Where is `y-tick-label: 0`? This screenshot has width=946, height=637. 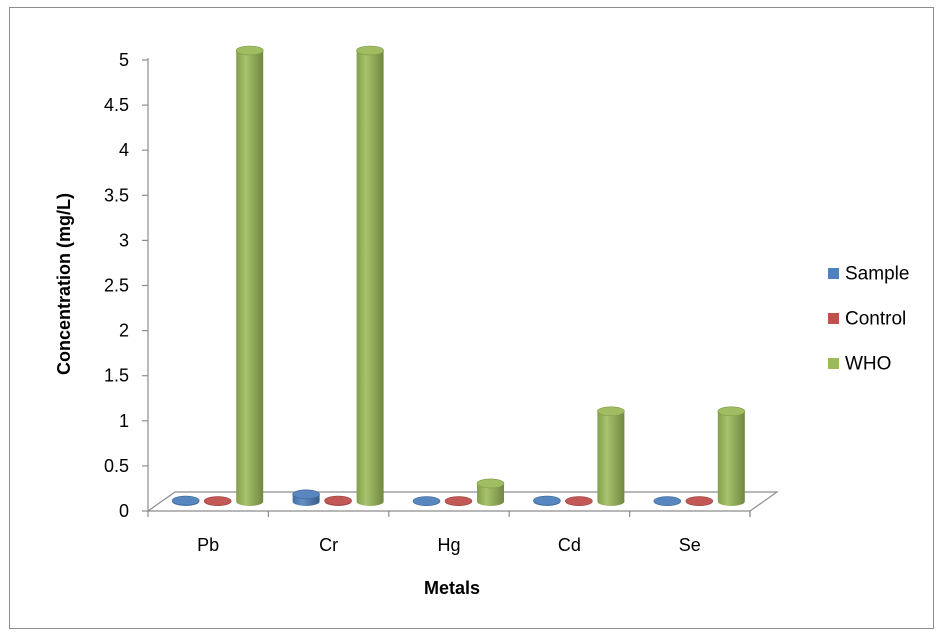
y-tick-label: 0 is located at coordinates (124, 511).